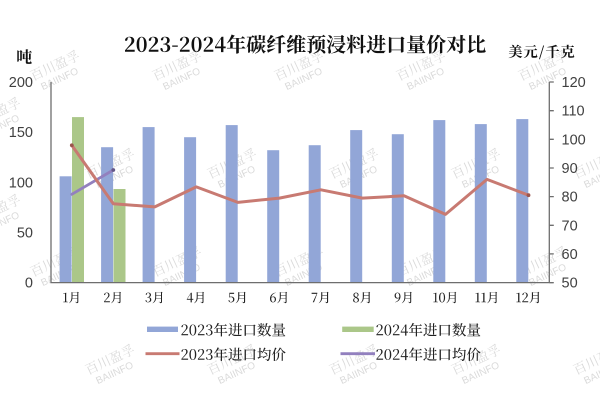 The height and width of the screenshot is (405, 600). What do you see at coordinates (570, 198) in the screenshot?
I see `svg-text: 80` at bounding box center [570, 198].